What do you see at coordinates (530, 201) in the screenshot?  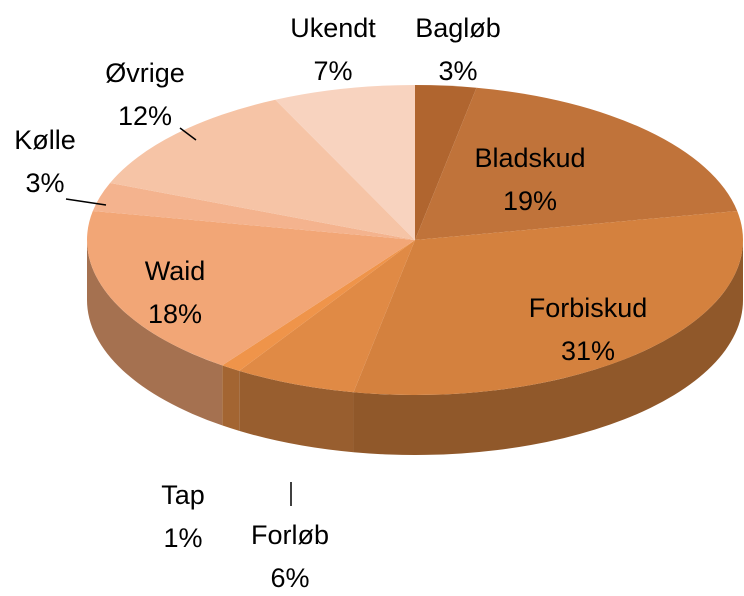 I see `value-label: 19%` at bounding box center [530, 201].